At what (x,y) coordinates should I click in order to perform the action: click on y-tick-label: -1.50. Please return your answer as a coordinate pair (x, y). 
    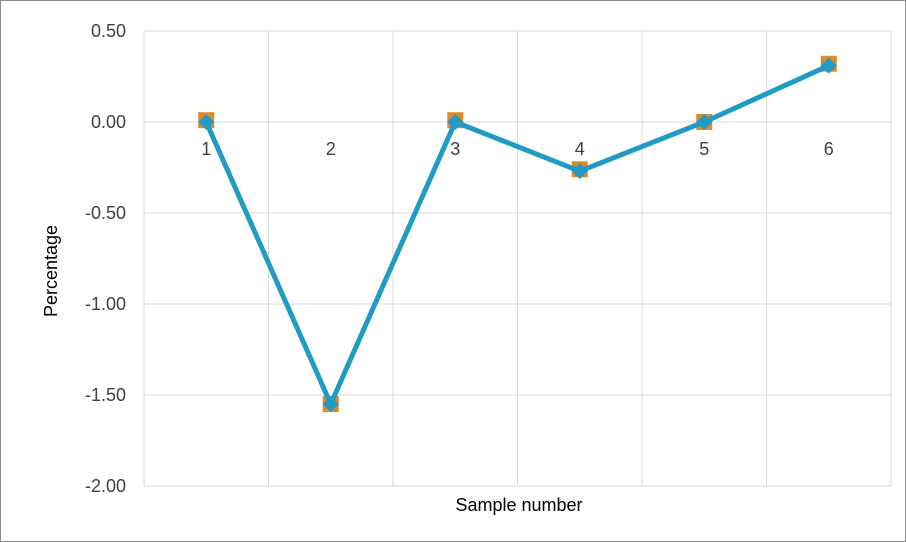
    Looking at the image, I should click on (105, 395).